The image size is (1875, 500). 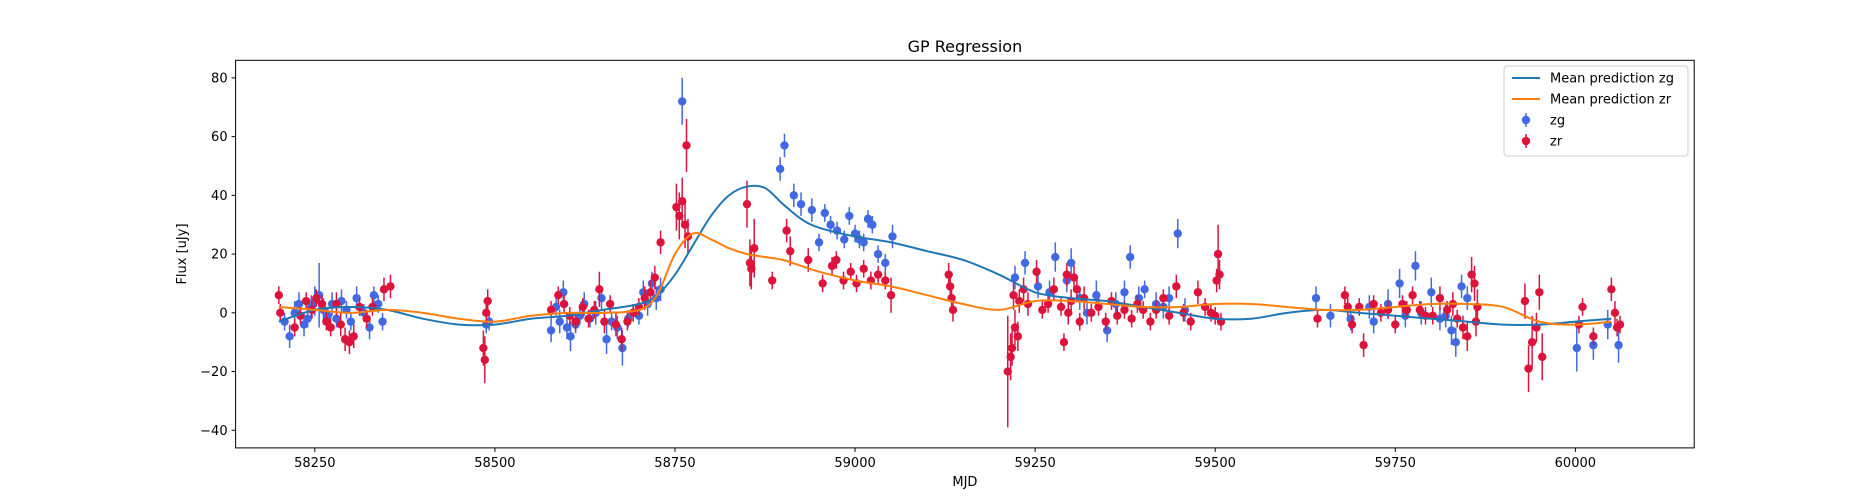 I want to click on x-tick-label: 58250, so click(x=314, y=463).